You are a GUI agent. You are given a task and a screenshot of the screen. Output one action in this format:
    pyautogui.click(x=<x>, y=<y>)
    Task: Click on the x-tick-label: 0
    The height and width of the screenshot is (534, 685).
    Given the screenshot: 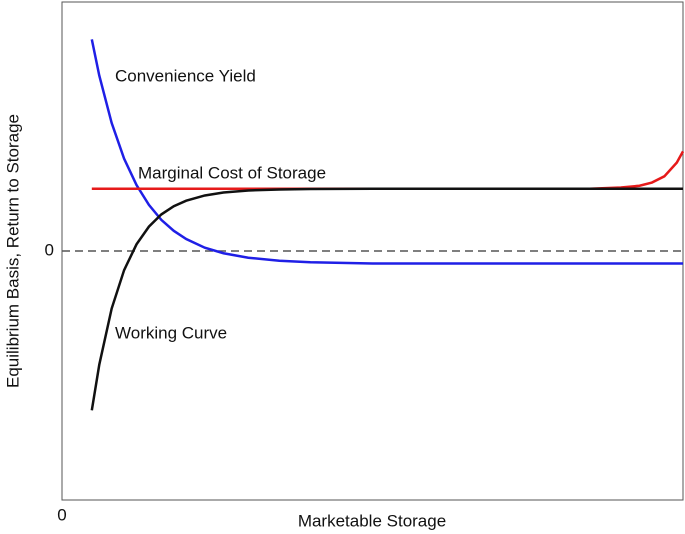 What is the action you would take?
    pyautogui.click(x=61, y=514)
    